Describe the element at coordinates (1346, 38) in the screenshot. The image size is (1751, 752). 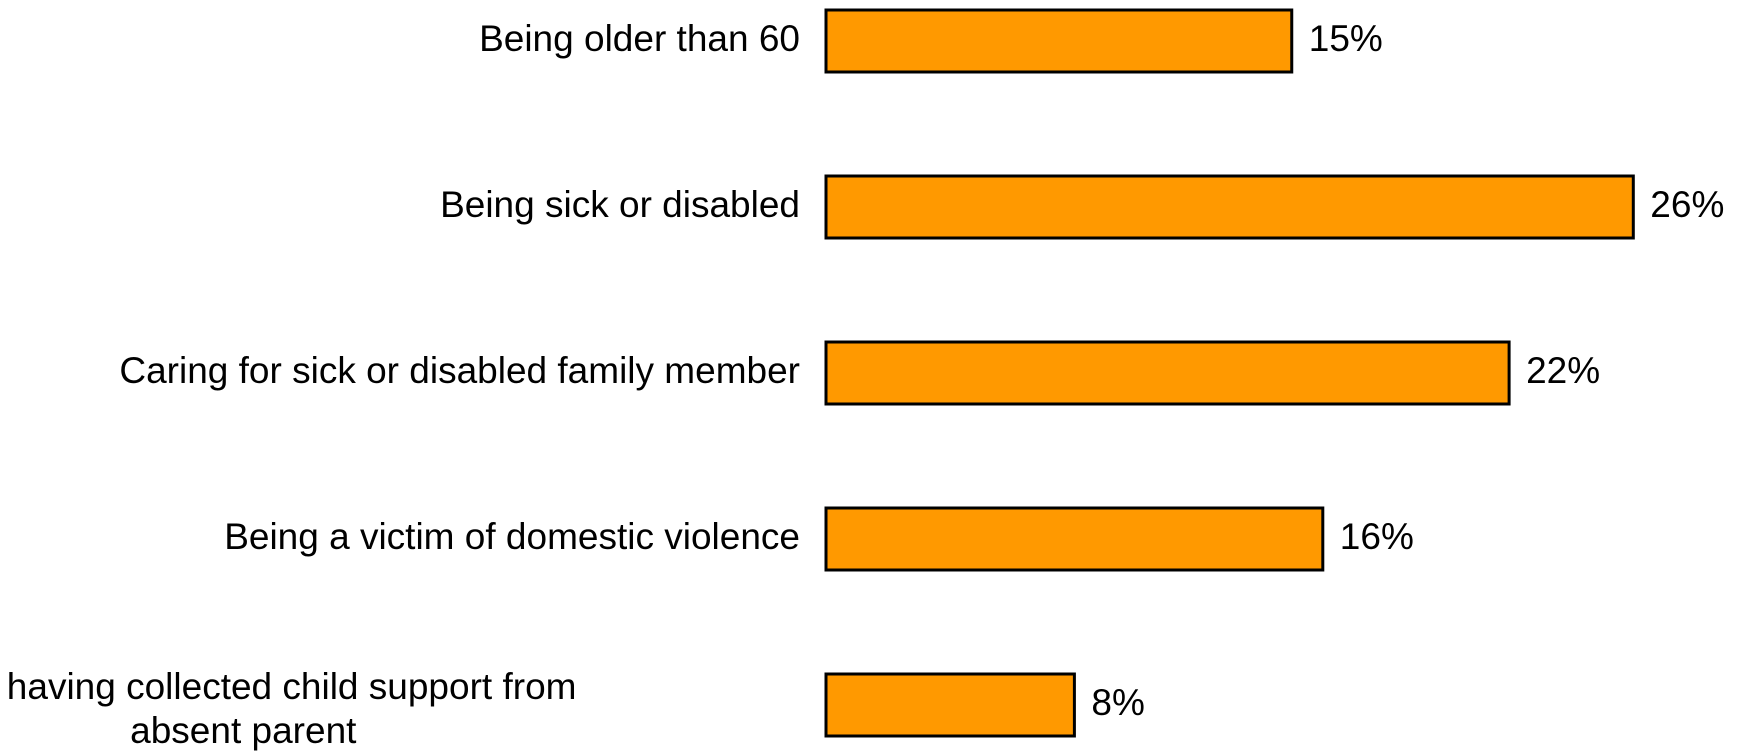
I see `value-label: 15%` at that location.